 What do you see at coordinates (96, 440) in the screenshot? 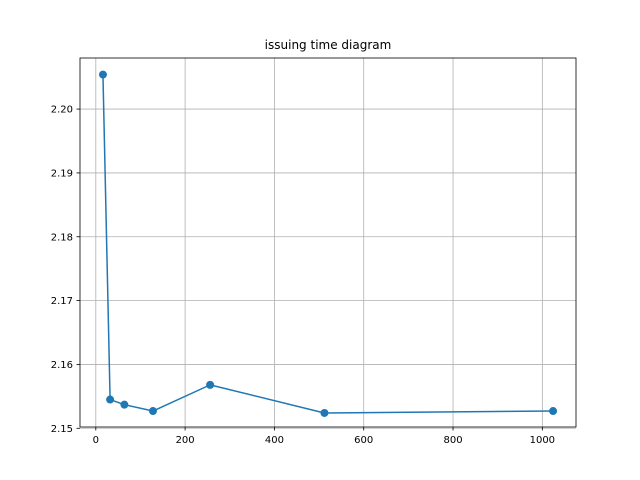
I see `x-tick-label: 0` at bounding box center [96, 440].